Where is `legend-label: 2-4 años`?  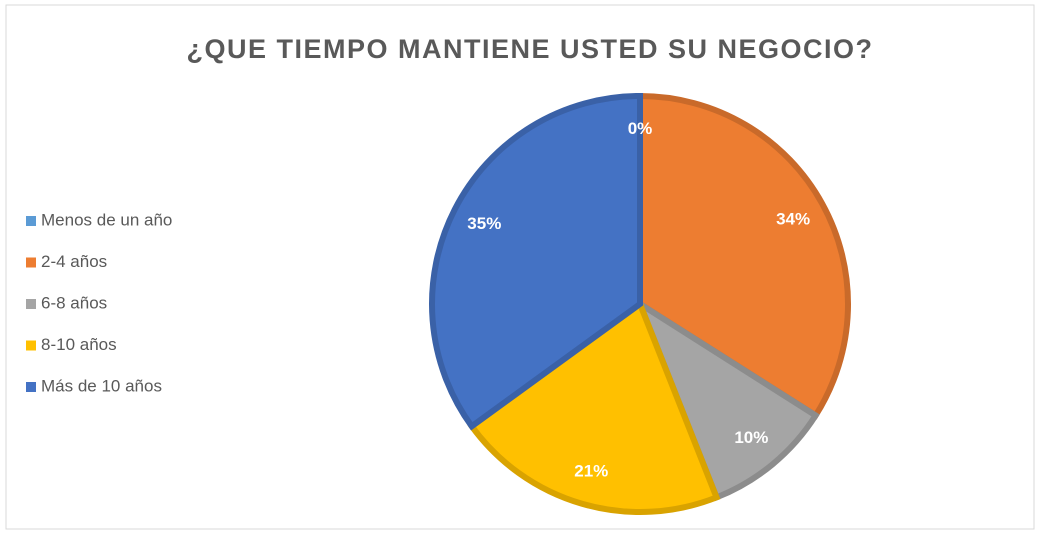 legend-label: 2-4 años is located at coordinates (74, 261).